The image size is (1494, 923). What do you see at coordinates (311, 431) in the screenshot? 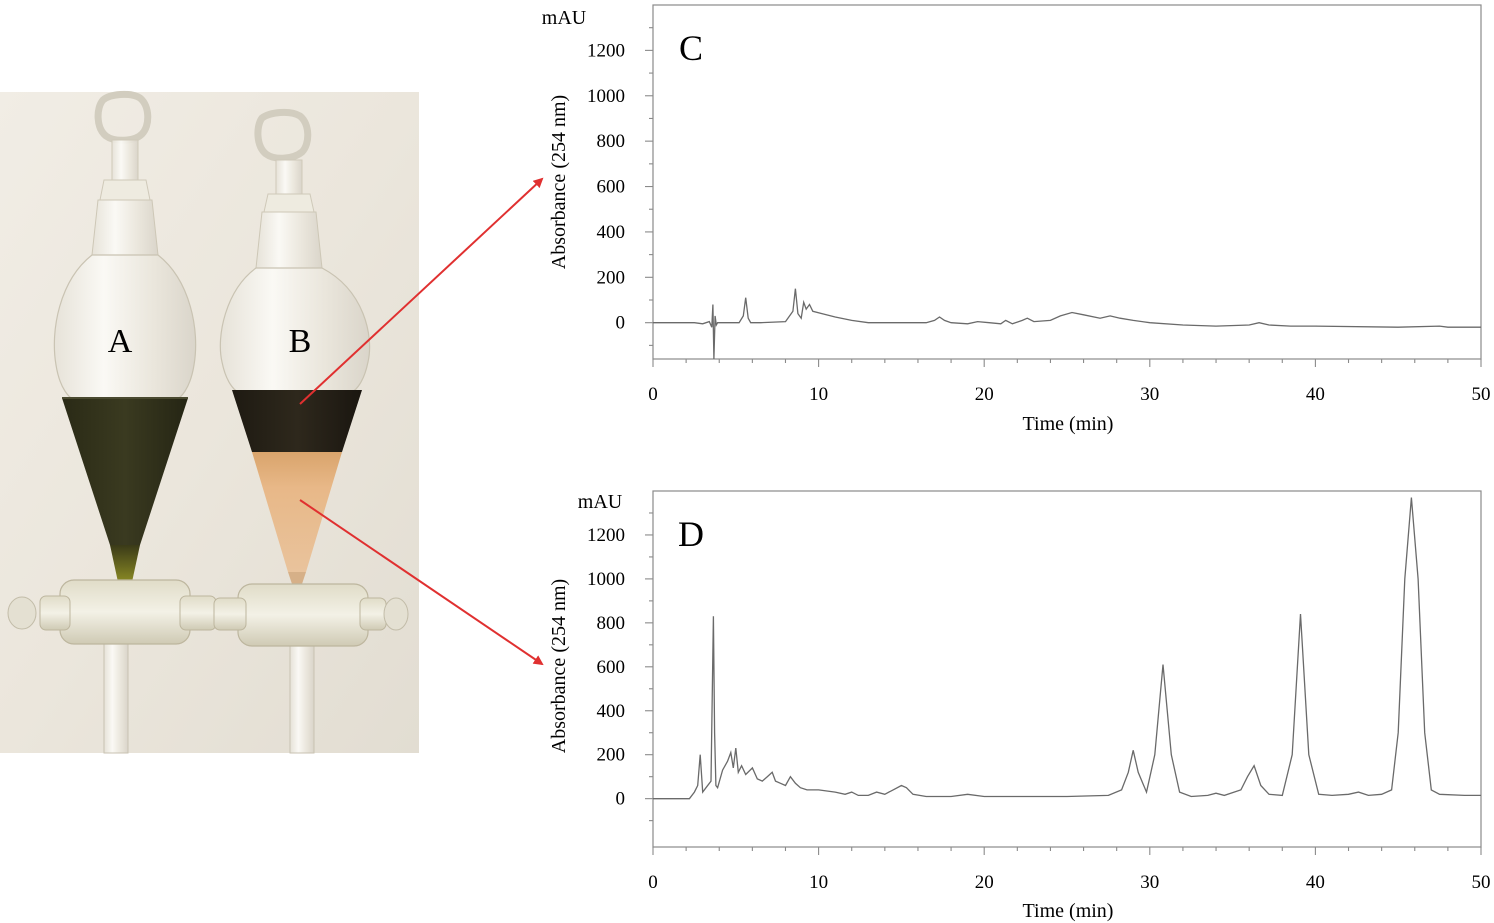
I see `funnel-b: B` at bounding box center [311, 431].